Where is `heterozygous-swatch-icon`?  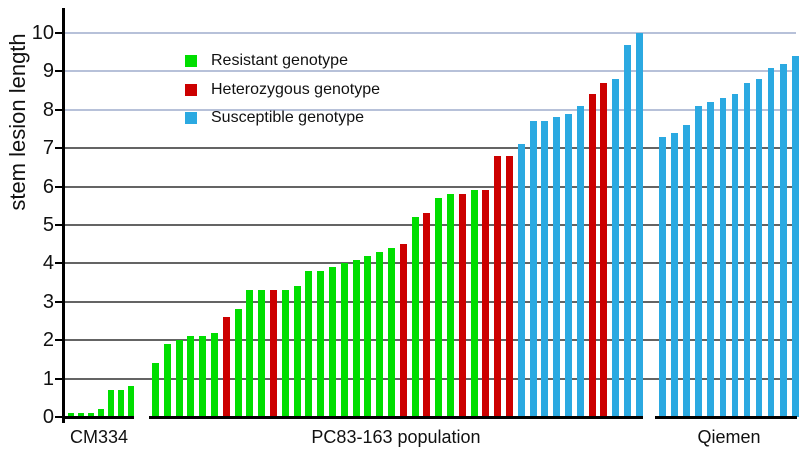
heterozygous-swatch-icon is located at coordinates (191, 89).